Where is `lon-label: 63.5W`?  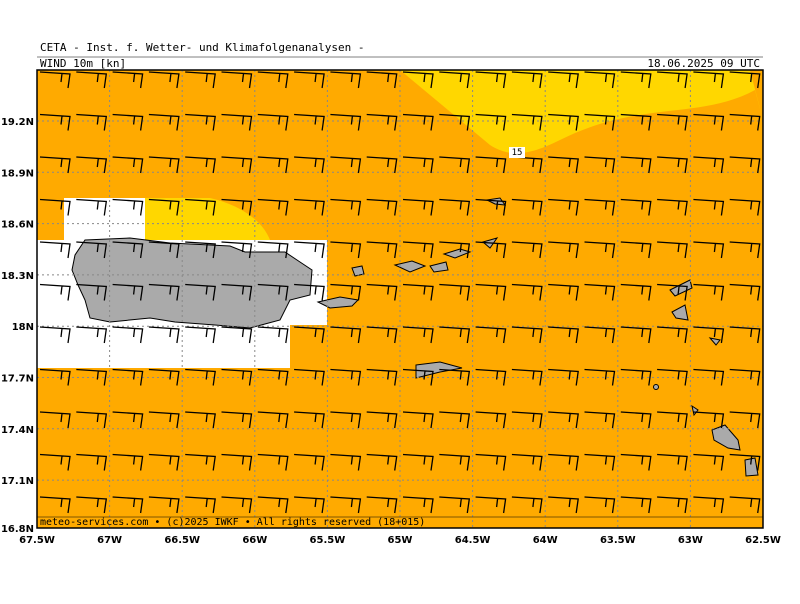
lon-label: 63.5W is located at coordinates (618, 540).